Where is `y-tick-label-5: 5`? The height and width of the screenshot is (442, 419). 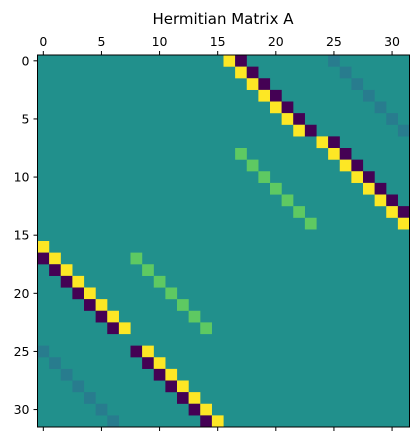
y-tick-label-5: 5 is located at coordinates (26, 118).